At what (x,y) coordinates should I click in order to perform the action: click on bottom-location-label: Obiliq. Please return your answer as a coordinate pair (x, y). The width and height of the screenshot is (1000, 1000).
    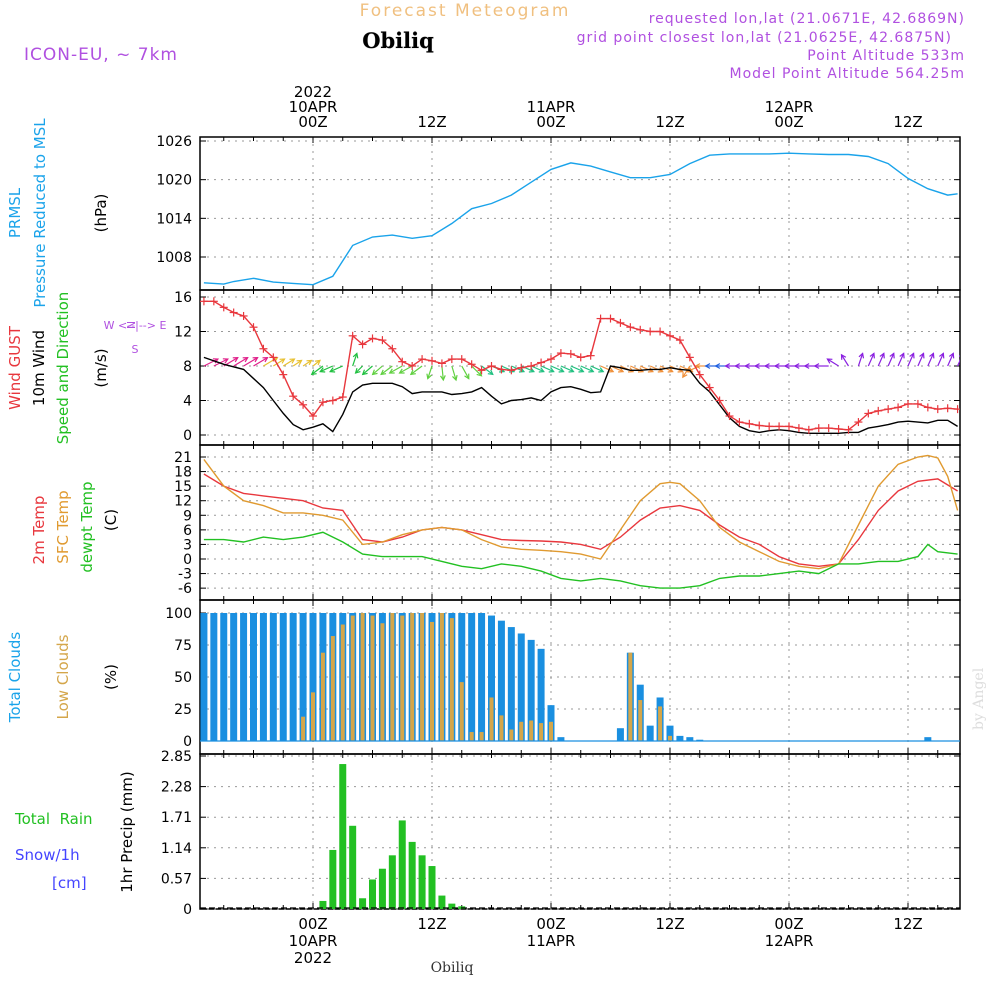
    Looking at the image, I should click on (452, 968).